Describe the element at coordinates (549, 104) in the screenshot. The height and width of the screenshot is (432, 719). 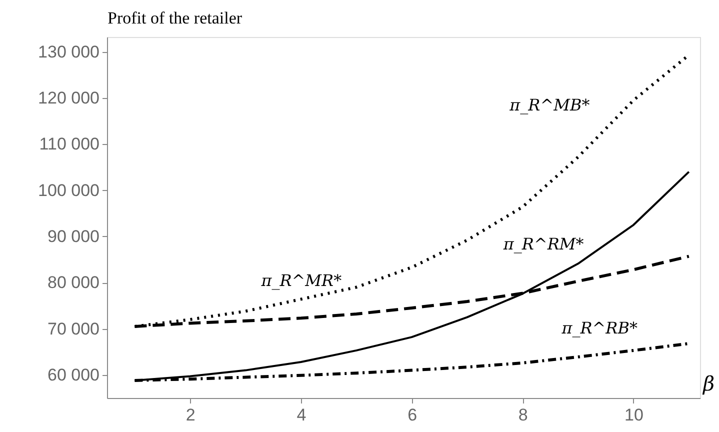
I see `annotation: π_R^MB*` at that location.